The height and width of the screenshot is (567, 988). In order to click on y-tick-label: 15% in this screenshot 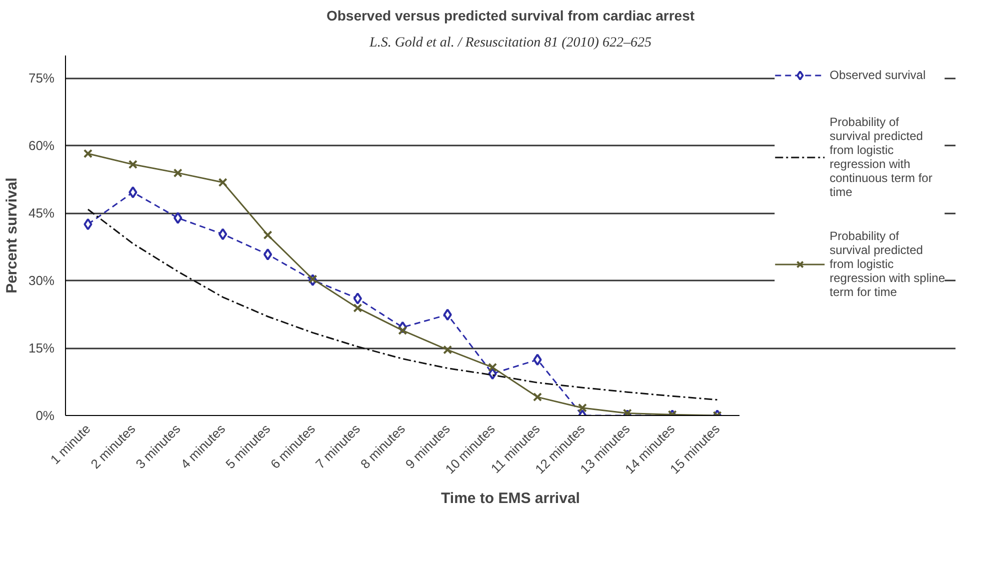, I will do `click(41, 348)`.